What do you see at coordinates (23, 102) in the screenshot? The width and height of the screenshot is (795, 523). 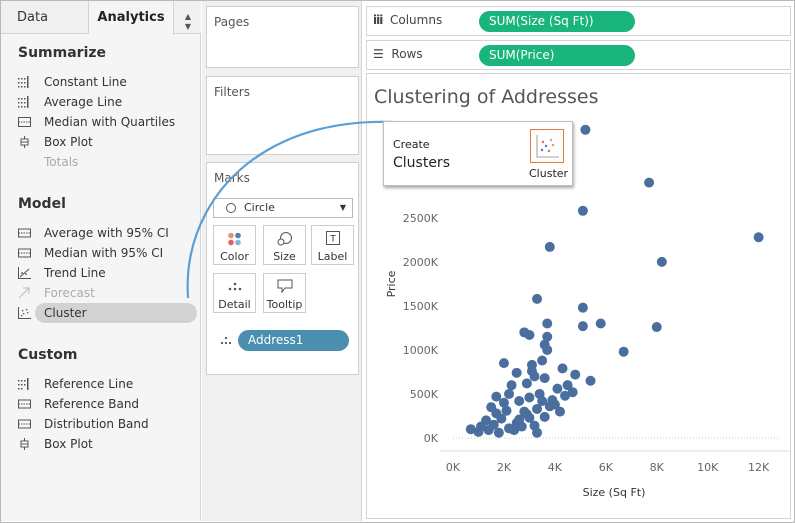 I see `average-line-icon` at bounding box center [23, 102].